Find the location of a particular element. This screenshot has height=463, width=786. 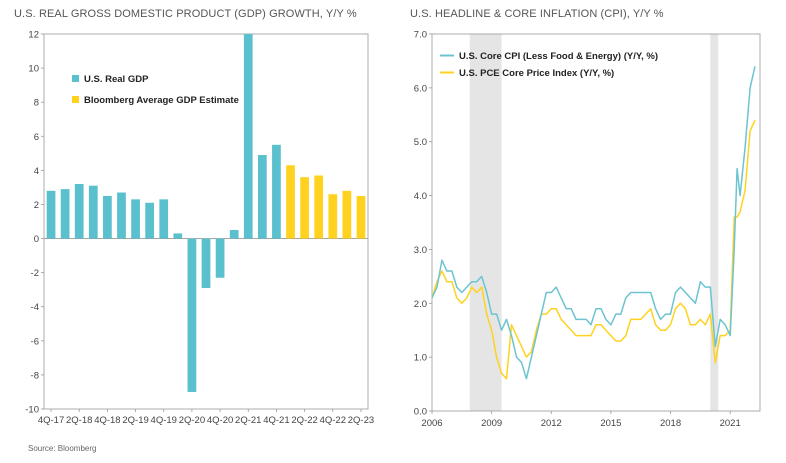

gdp-y-tick-label: 2 is located at coordinates (36, 205).